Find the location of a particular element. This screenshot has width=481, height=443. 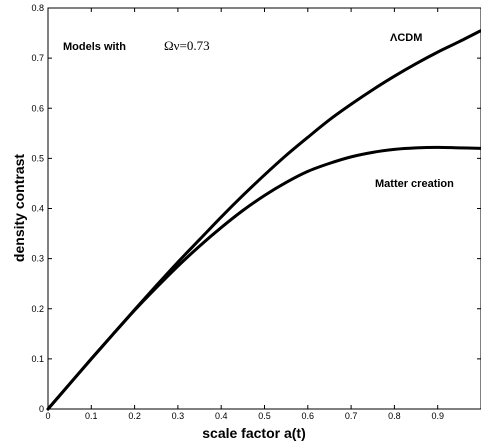

x-tick-label: 0.1 is located at coordinates (91, 416).